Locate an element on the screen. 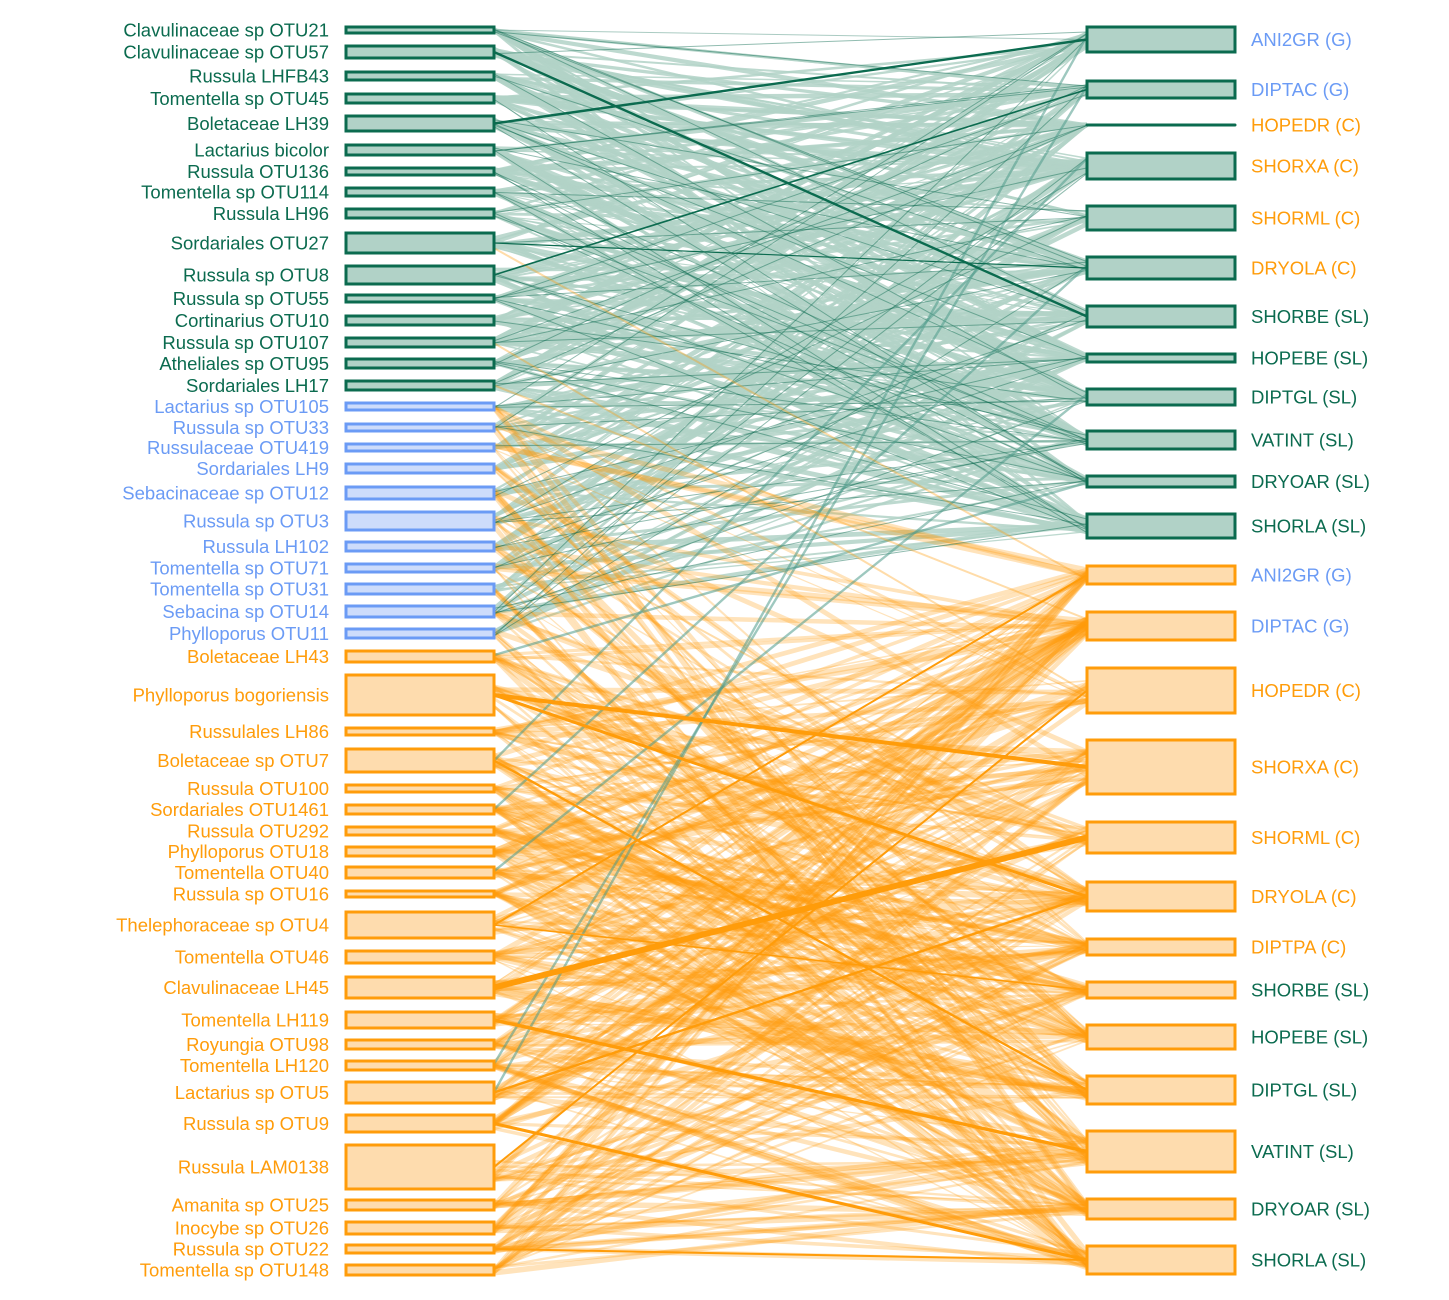 Image resolution: width=1449 pixels, height=1300 pixels. left-node-label: Russula sp OTU9 is located at coordinates (256, 1123).